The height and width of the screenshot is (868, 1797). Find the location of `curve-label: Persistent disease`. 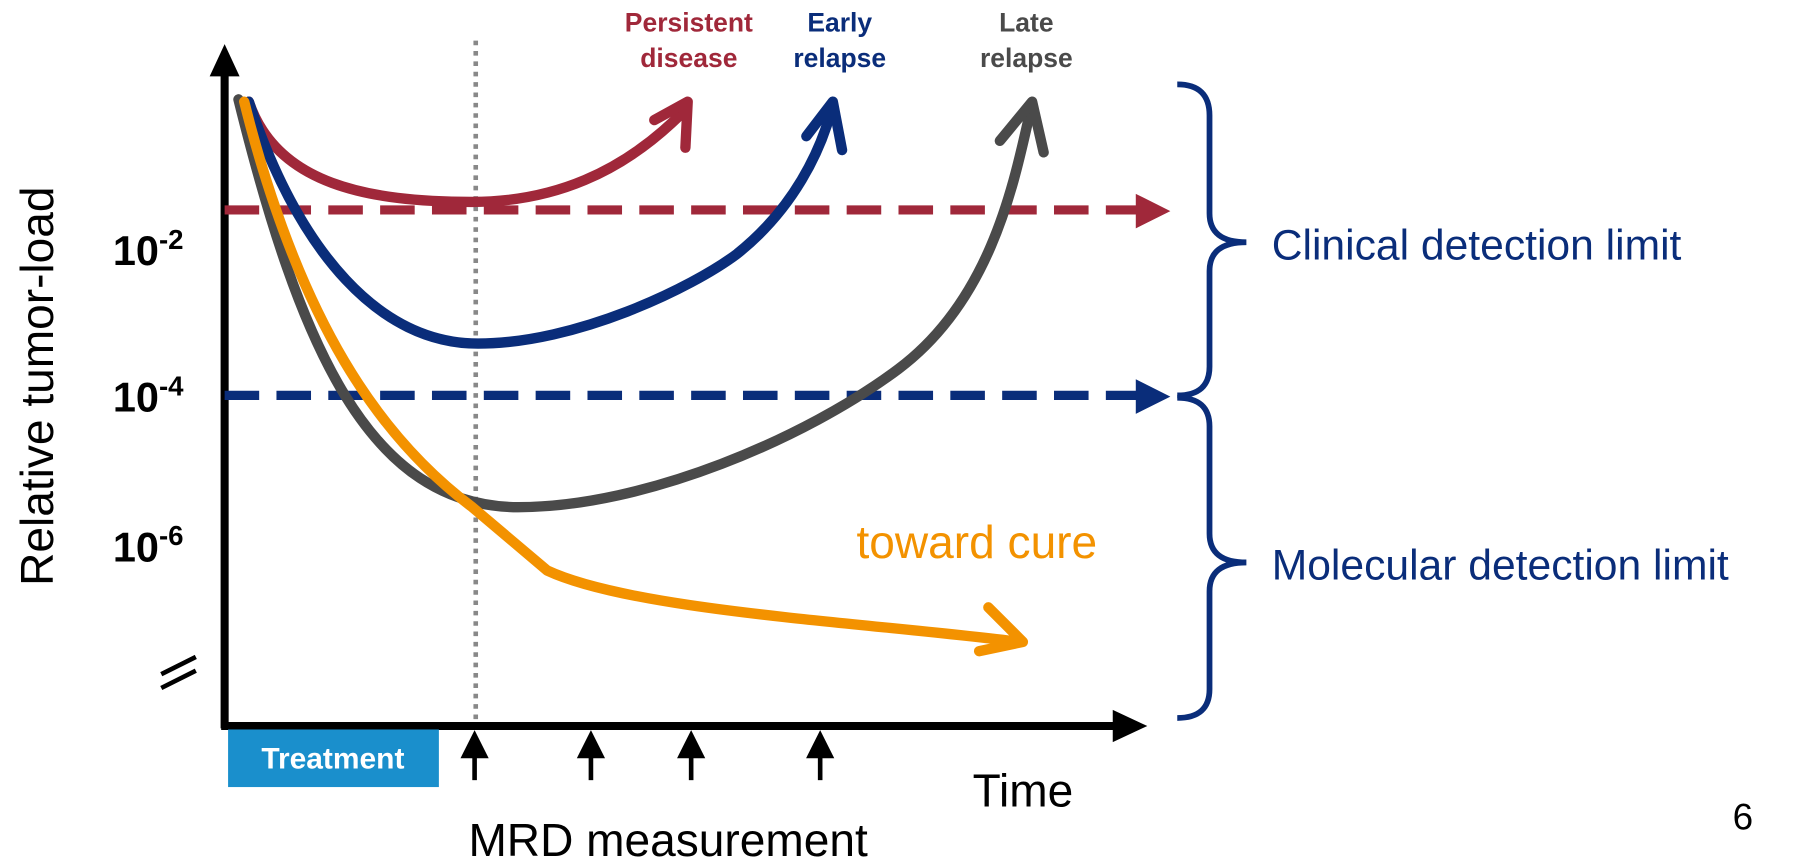

curve-label: Persistent disease is located at coordinates (689, 40).